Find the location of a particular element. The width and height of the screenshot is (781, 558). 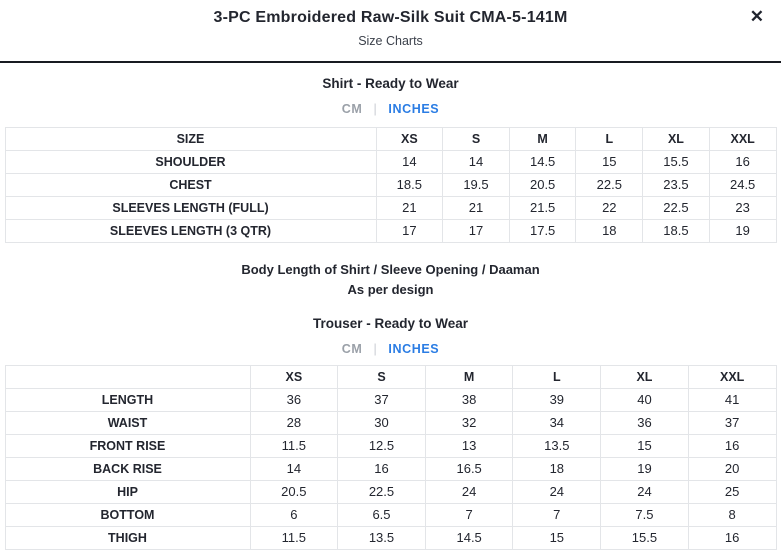

label-column-header: SIZE is located at coordinates (190, 139).